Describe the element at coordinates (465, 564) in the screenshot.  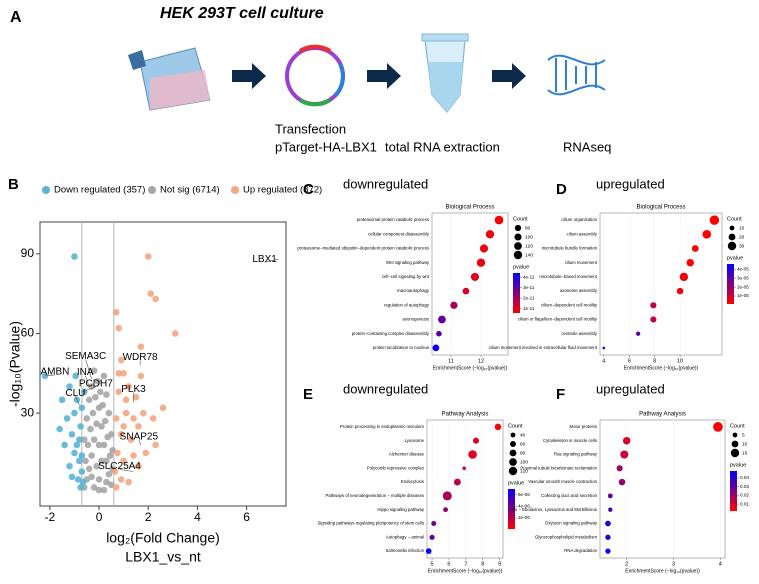
I see `x-tick-label: 7` at that location.